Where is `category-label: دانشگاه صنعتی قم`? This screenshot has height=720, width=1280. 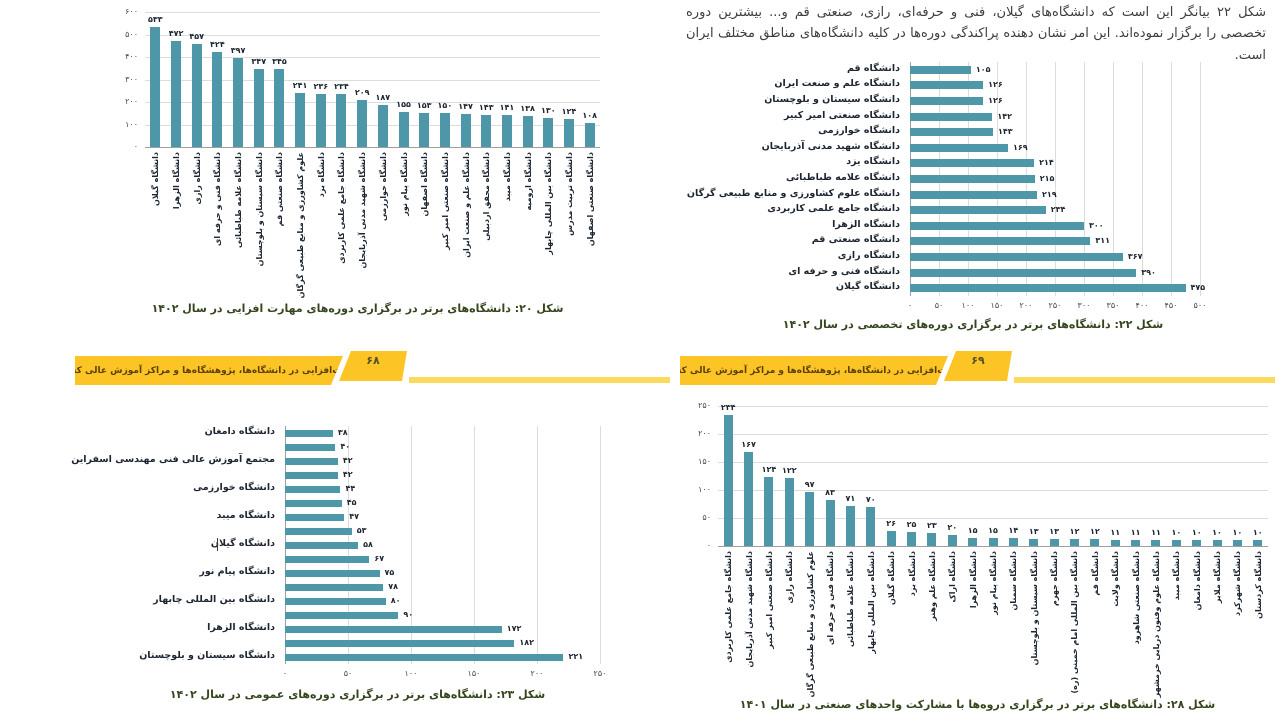 category-label: دانشگاه صنعتی قم is located at coordinates (280, 189).